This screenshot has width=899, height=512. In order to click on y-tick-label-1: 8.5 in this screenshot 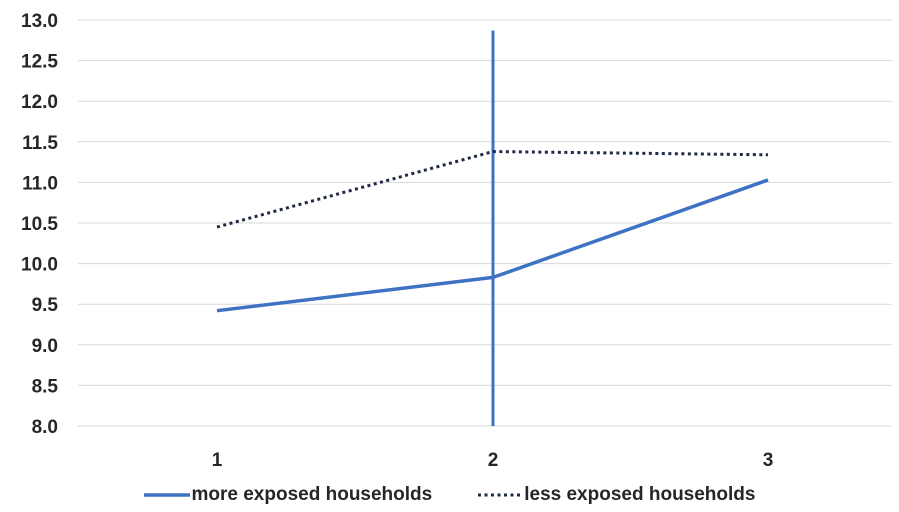, I will do `click(45, 386)`.